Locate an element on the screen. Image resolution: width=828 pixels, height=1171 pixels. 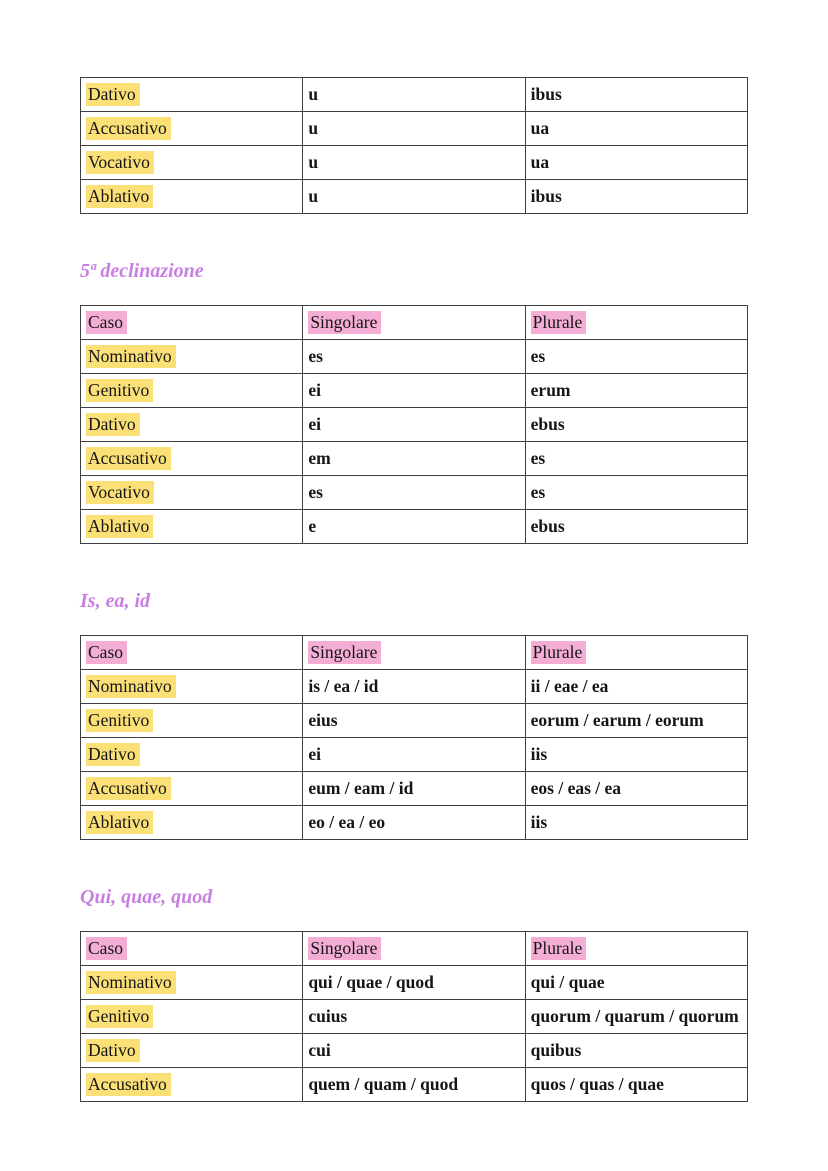
table-row: Genitivo eius eorum / earum / eorum is located at coordinates (414, 720).